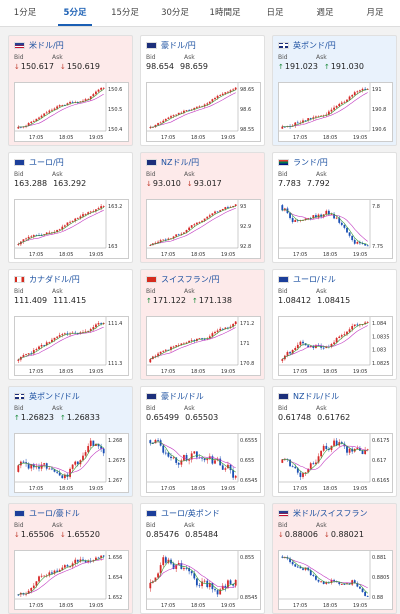 This screenshot has width=400, height=614. I want to click on moving-average-line, so click(193, 227).